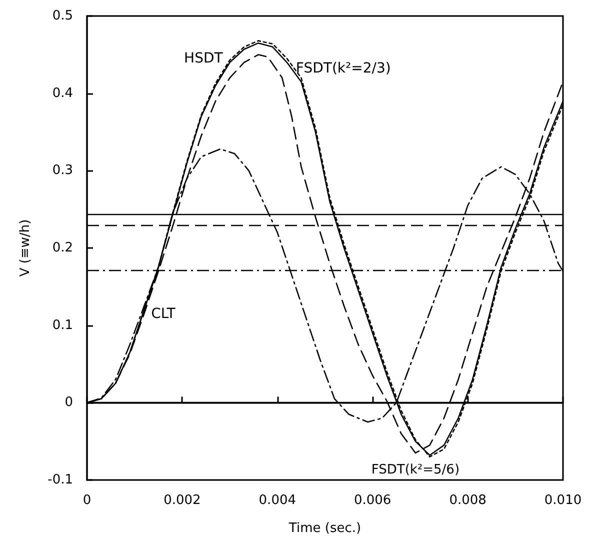 The height and width of the screenshot is (556, 595). I want to click on y-tick-label: 0.4, so click(62, 93).